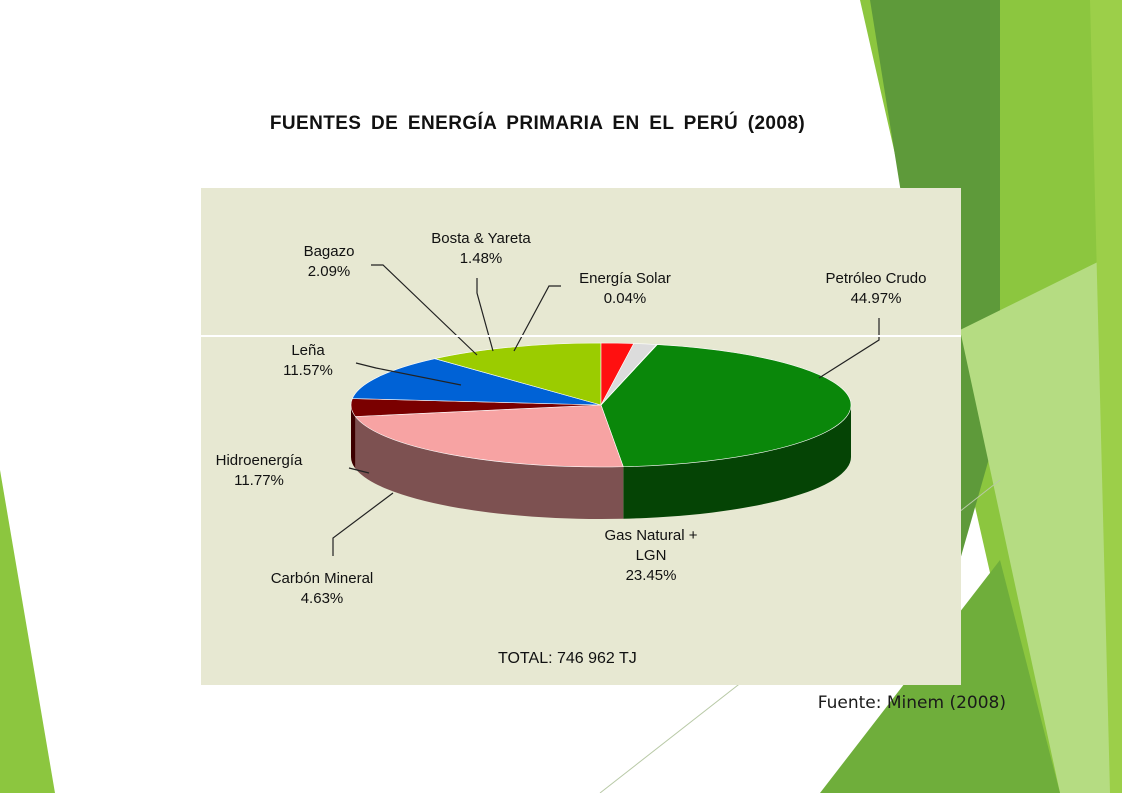 The image size is (1122, 793). I want to click on slice-name-petroleo-crudo: Petróleo Crudo, so click(876, 278).